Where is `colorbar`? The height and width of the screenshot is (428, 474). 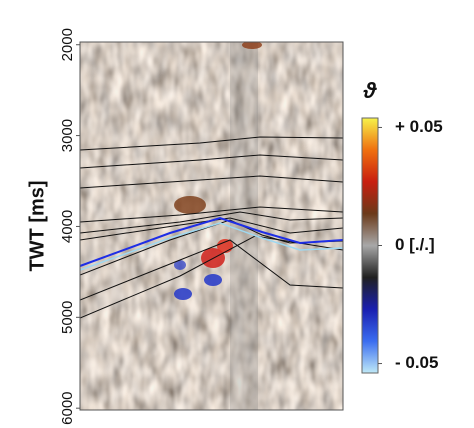 colorbar is located at coordinates (370, 245).